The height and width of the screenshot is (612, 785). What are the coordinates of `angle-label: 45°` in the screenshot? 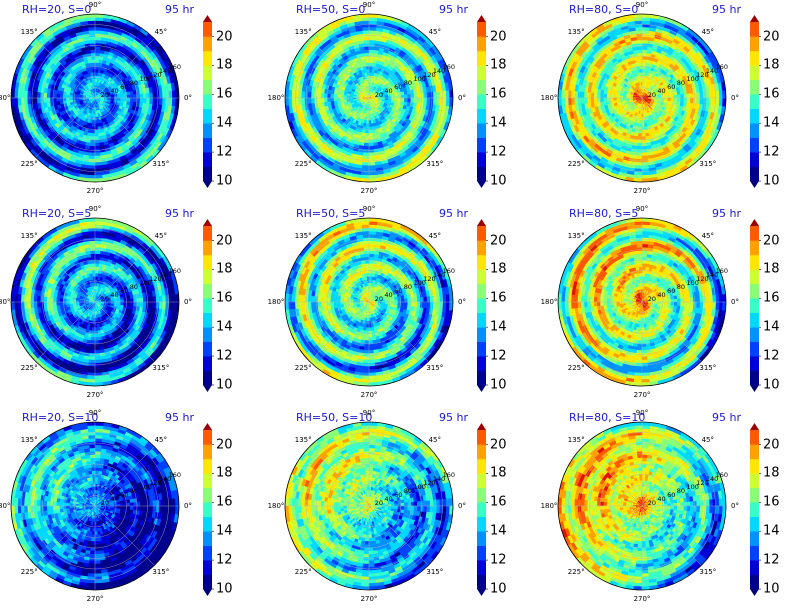 It's located at (161, 32).